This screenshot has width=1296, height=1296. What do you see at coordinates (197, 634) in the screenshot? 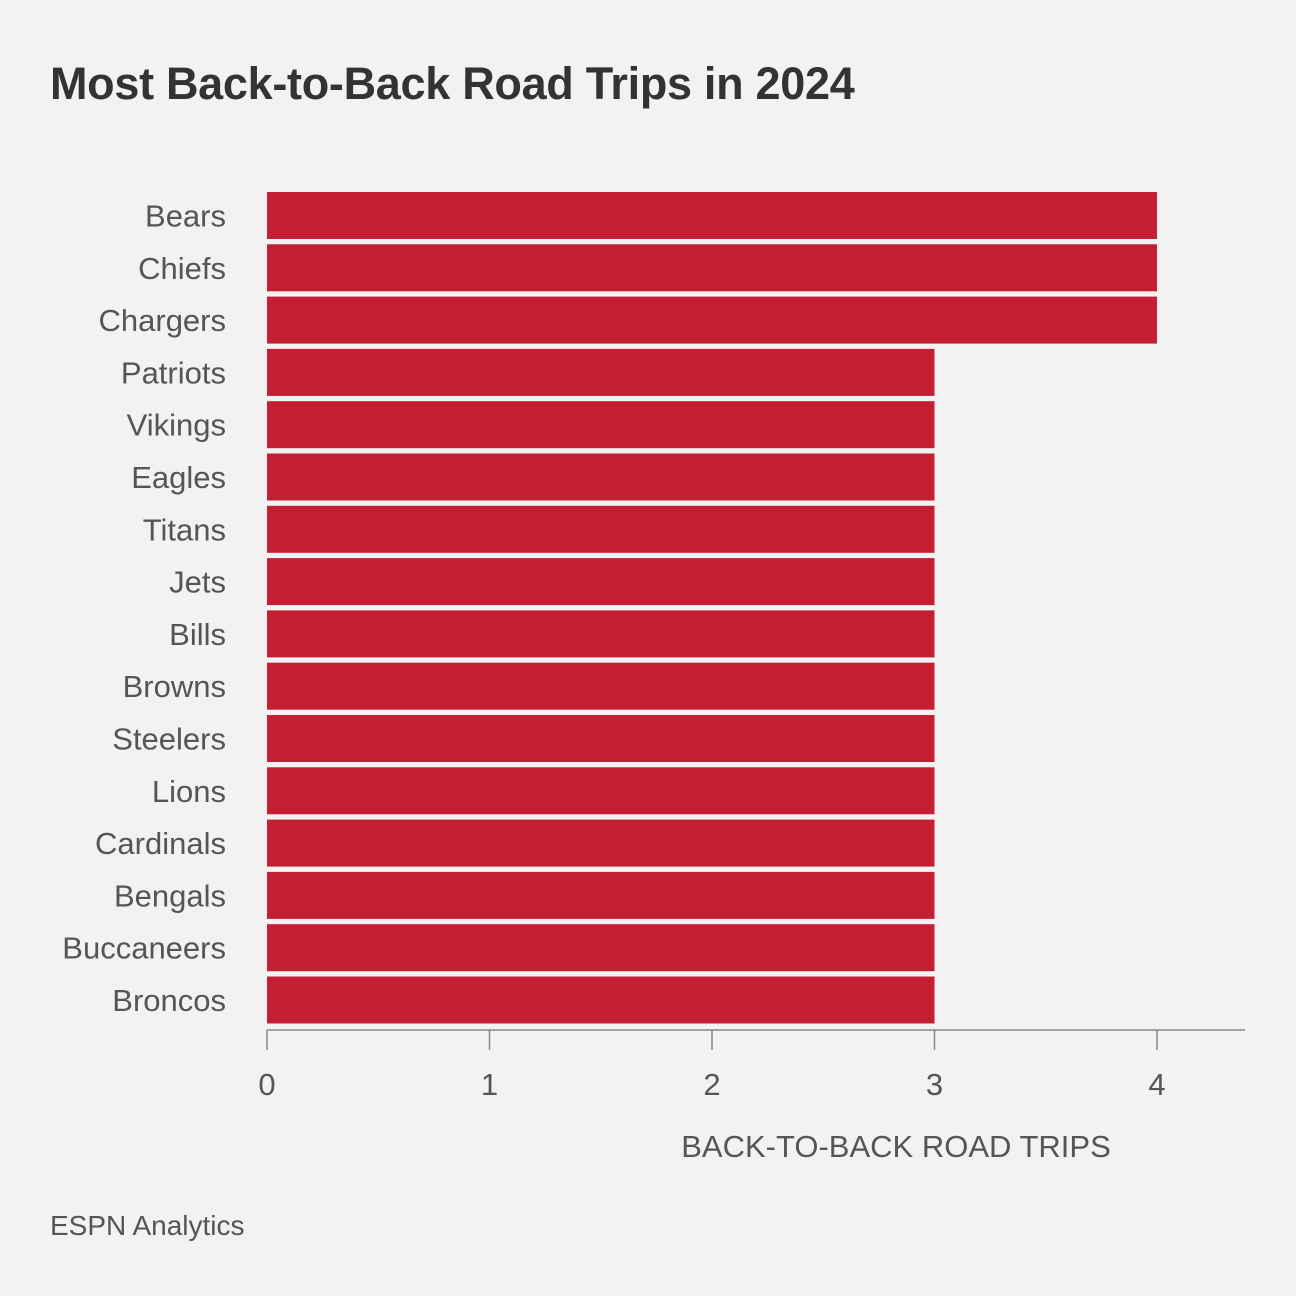
I see `category-label-bills: Bills` at bounding box center [197, 634].